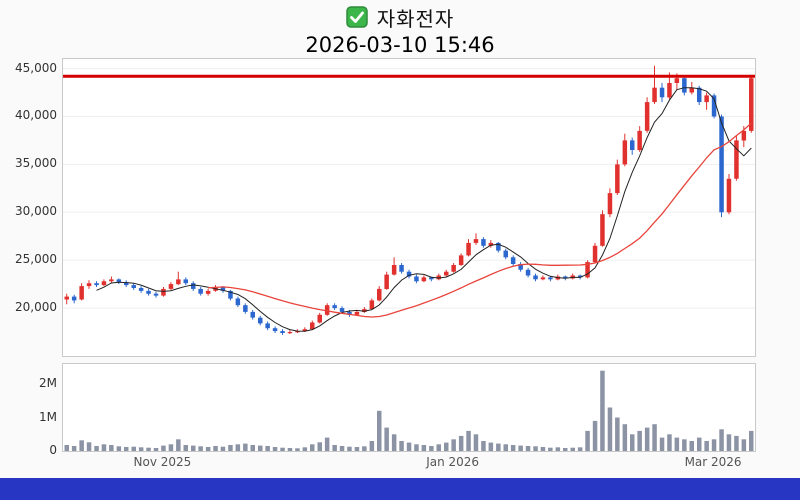 The width and height of the screenshot is (800, 500). What do you see at coordinates (36, 211) in the screenshot?
I see `price-tick-label: 30,000` at bounding box center [36, 211].